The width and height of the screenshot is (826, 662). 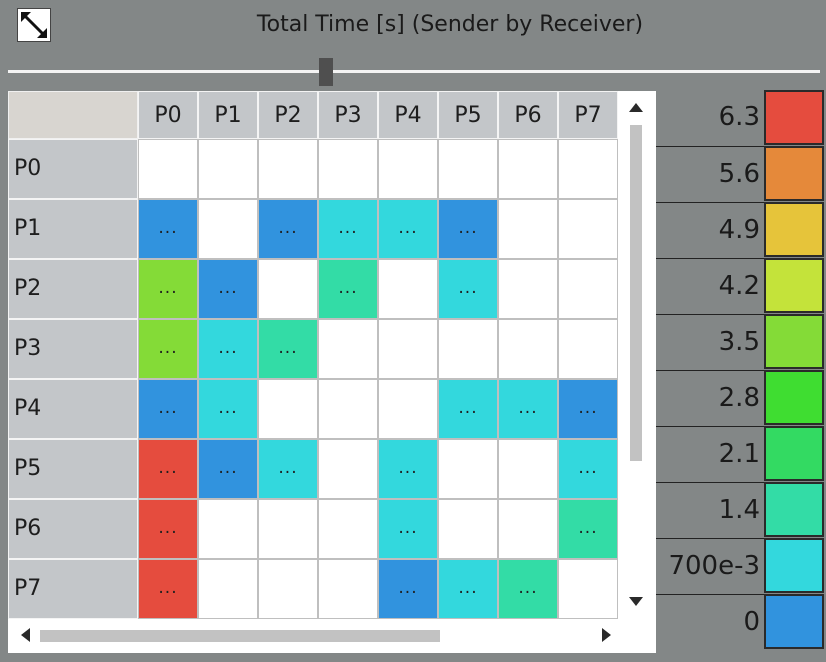 What do you see at coordinates (25, 635) in the screenshot?
I see `scroll-left-arrow-icon` at bounding box center [25, 635].